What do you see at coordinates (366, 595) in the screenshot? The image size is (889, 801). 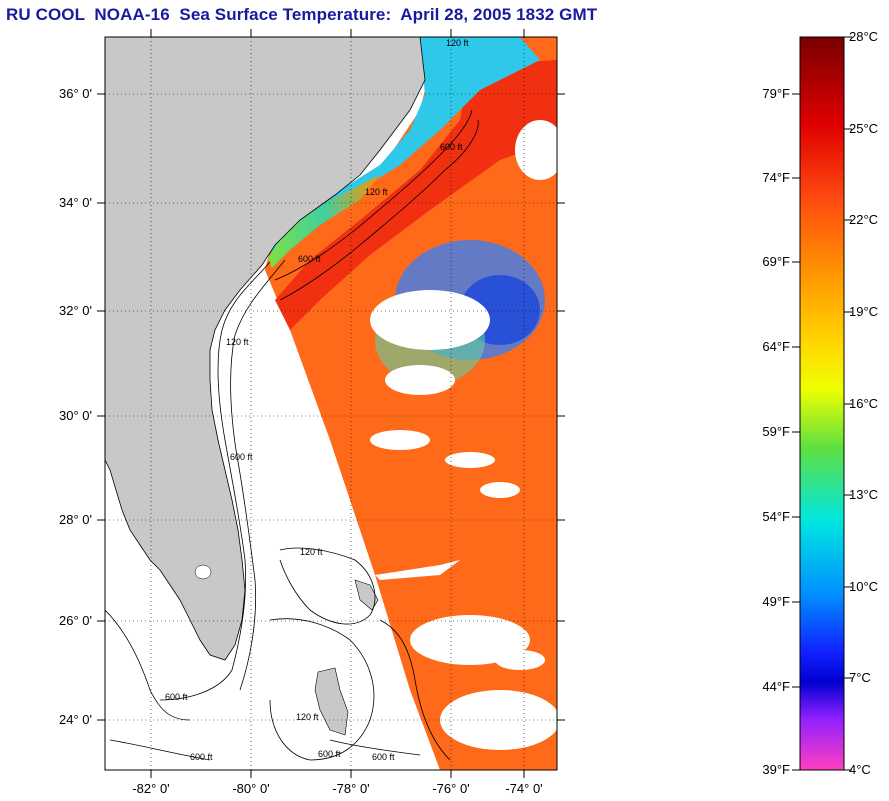 I see `bahamas-abaco` at bounding box center [366, 595].